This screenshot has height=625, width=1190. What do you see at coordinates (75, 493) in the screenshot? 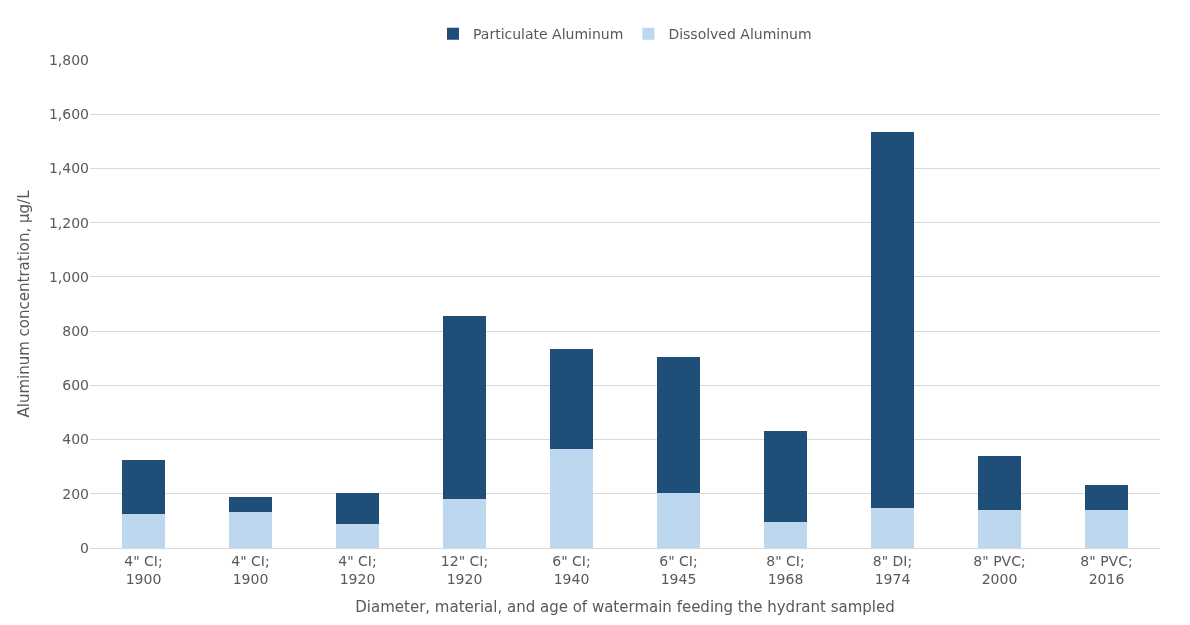
I see `y-tick-label: 200` at bounding box center [75, 493].